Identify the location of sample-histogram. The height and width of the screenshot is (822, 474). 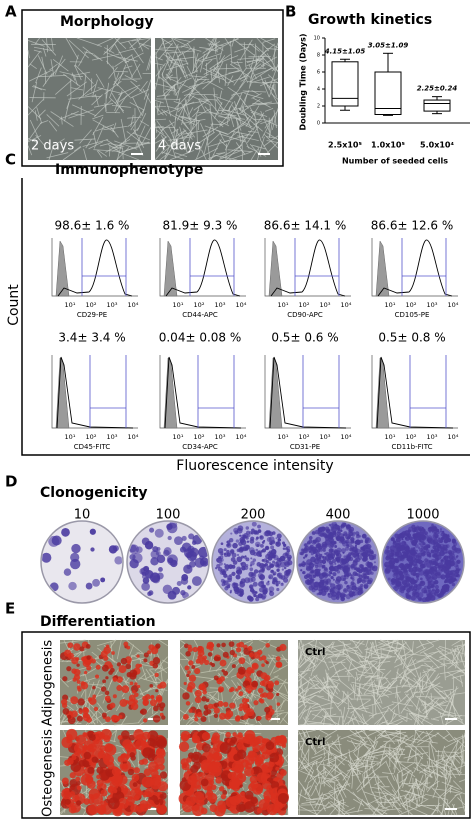
(203, 392).